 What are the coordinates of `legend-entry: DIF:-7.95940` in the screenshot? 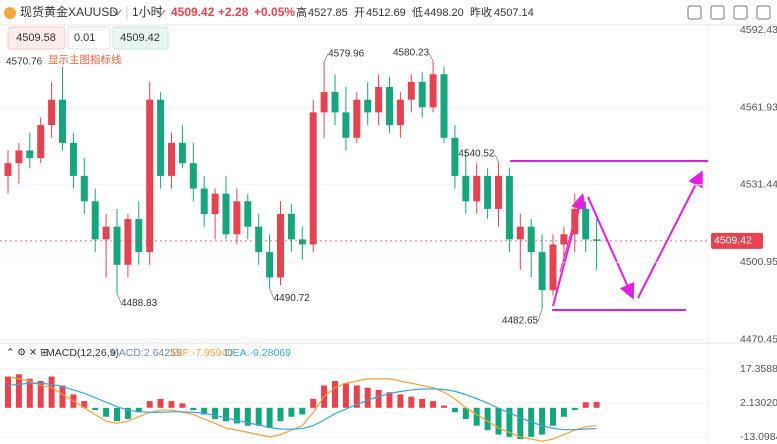 It's located at (202, 353).